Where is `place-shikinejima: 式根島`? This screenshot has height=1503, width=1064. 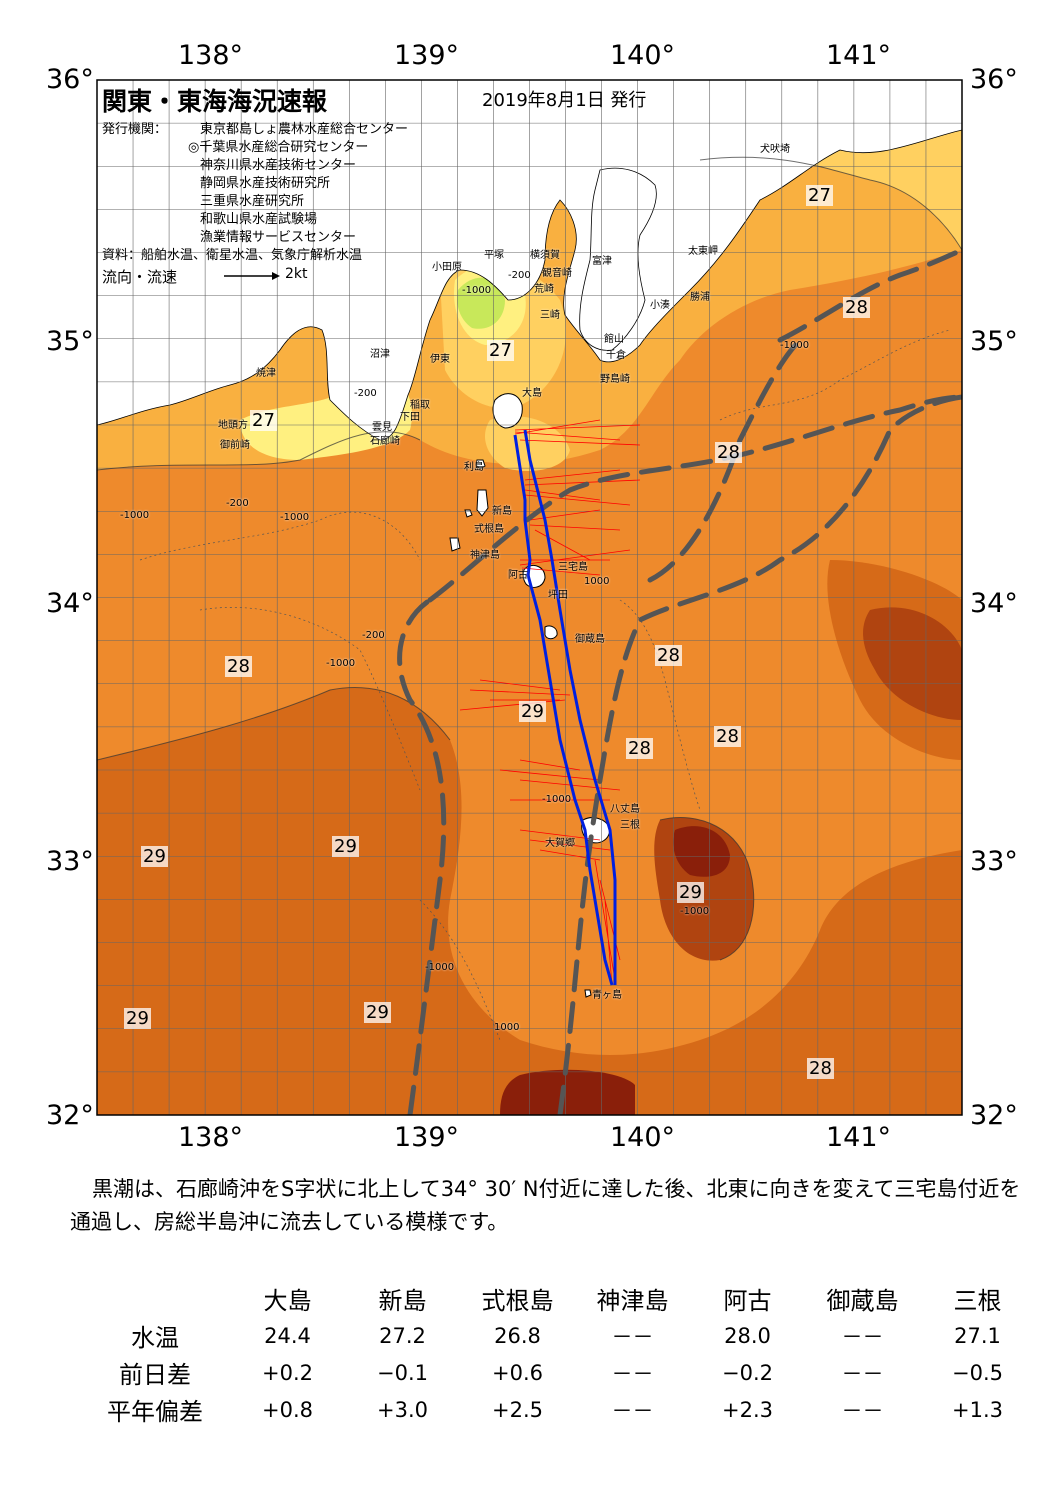
place-shikinejima: 式根島 is located at coordinates (489, 529).